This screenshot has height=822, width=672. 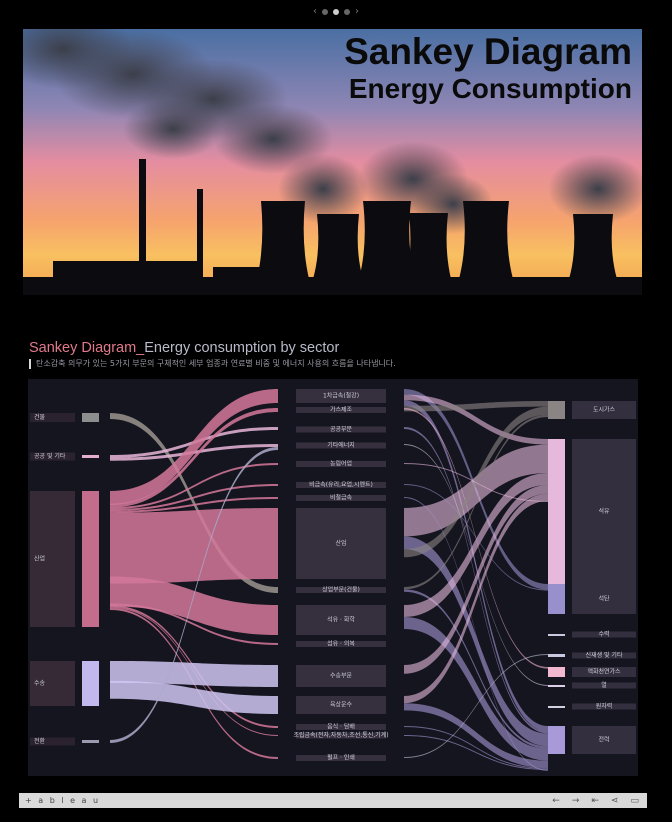 I want to click on hero-title-line-2: Energy Consumption, so click(x=490, y=88).